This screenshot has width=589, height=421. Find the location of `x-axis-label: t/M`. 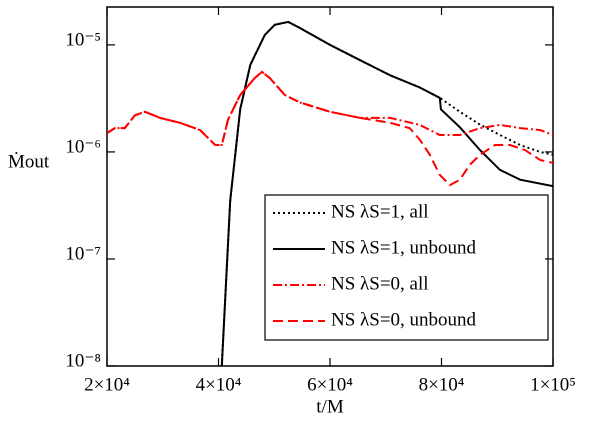

x-axis-label: t/M is located at coordinates (330, 406).